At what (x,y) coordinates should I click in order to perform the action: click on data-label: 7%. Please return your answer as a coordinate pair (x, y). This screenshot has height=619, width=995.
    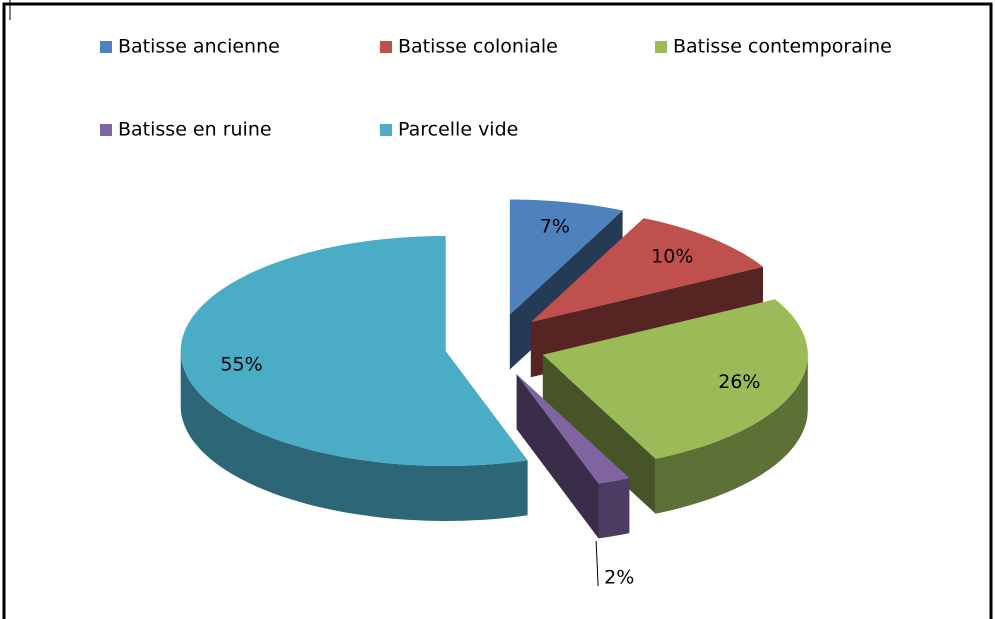
    Looking at the image, I should click on (555, 226).